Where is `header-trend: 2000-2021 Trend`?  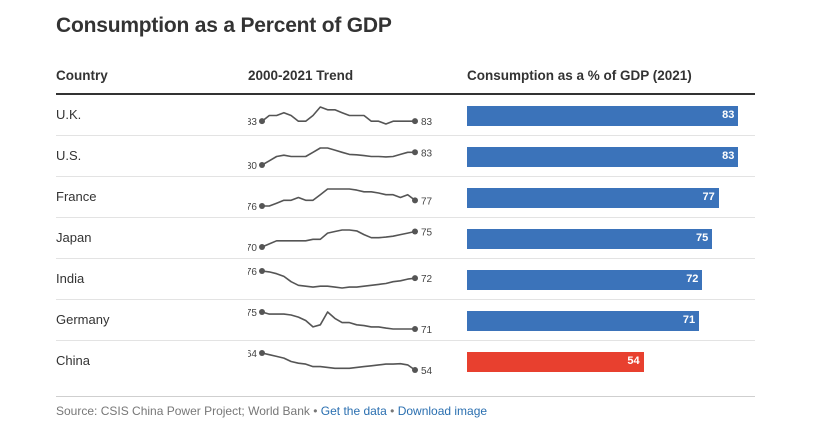 header-trend: 2000-2021 Trend is located at coordinates (301, 75).